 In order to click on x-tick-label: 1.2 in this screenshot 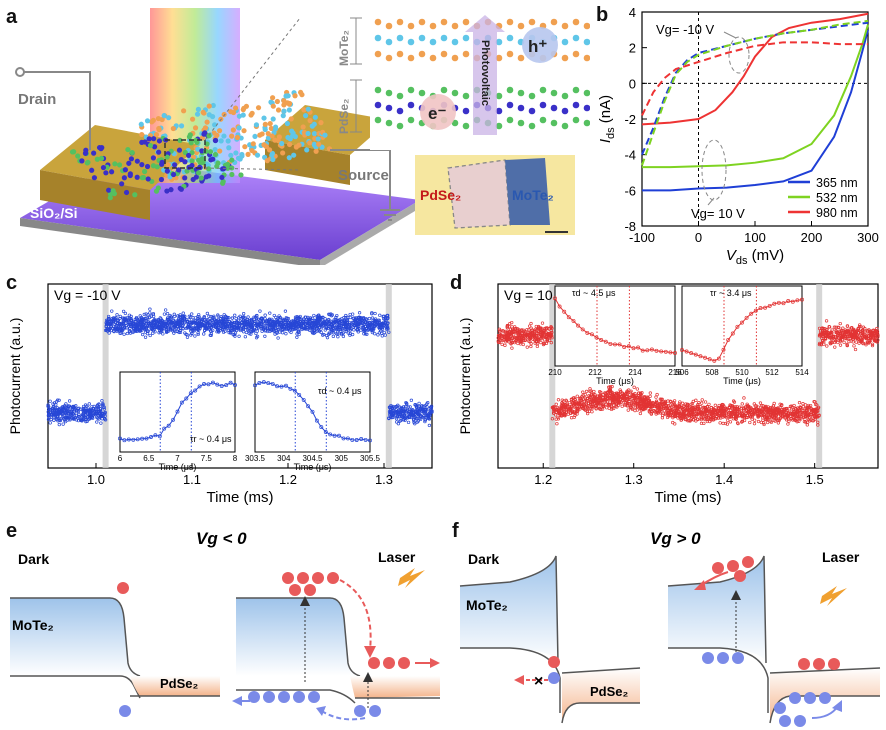, I will do `click(288, 479)`.